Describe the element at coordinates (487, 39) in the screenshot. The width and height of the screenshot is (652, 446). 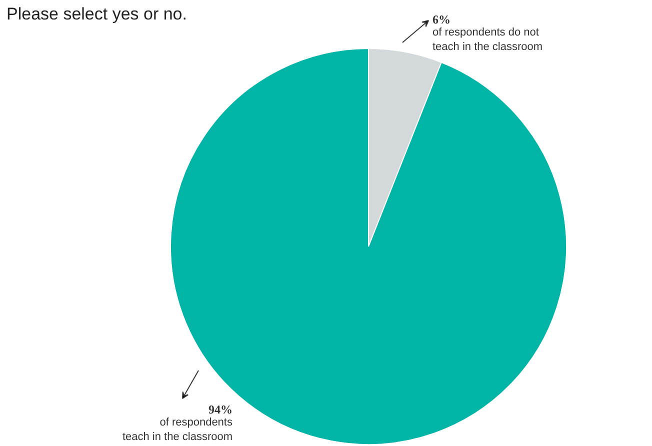
I see `text: of respondents do not teach in the classroom` at that location.